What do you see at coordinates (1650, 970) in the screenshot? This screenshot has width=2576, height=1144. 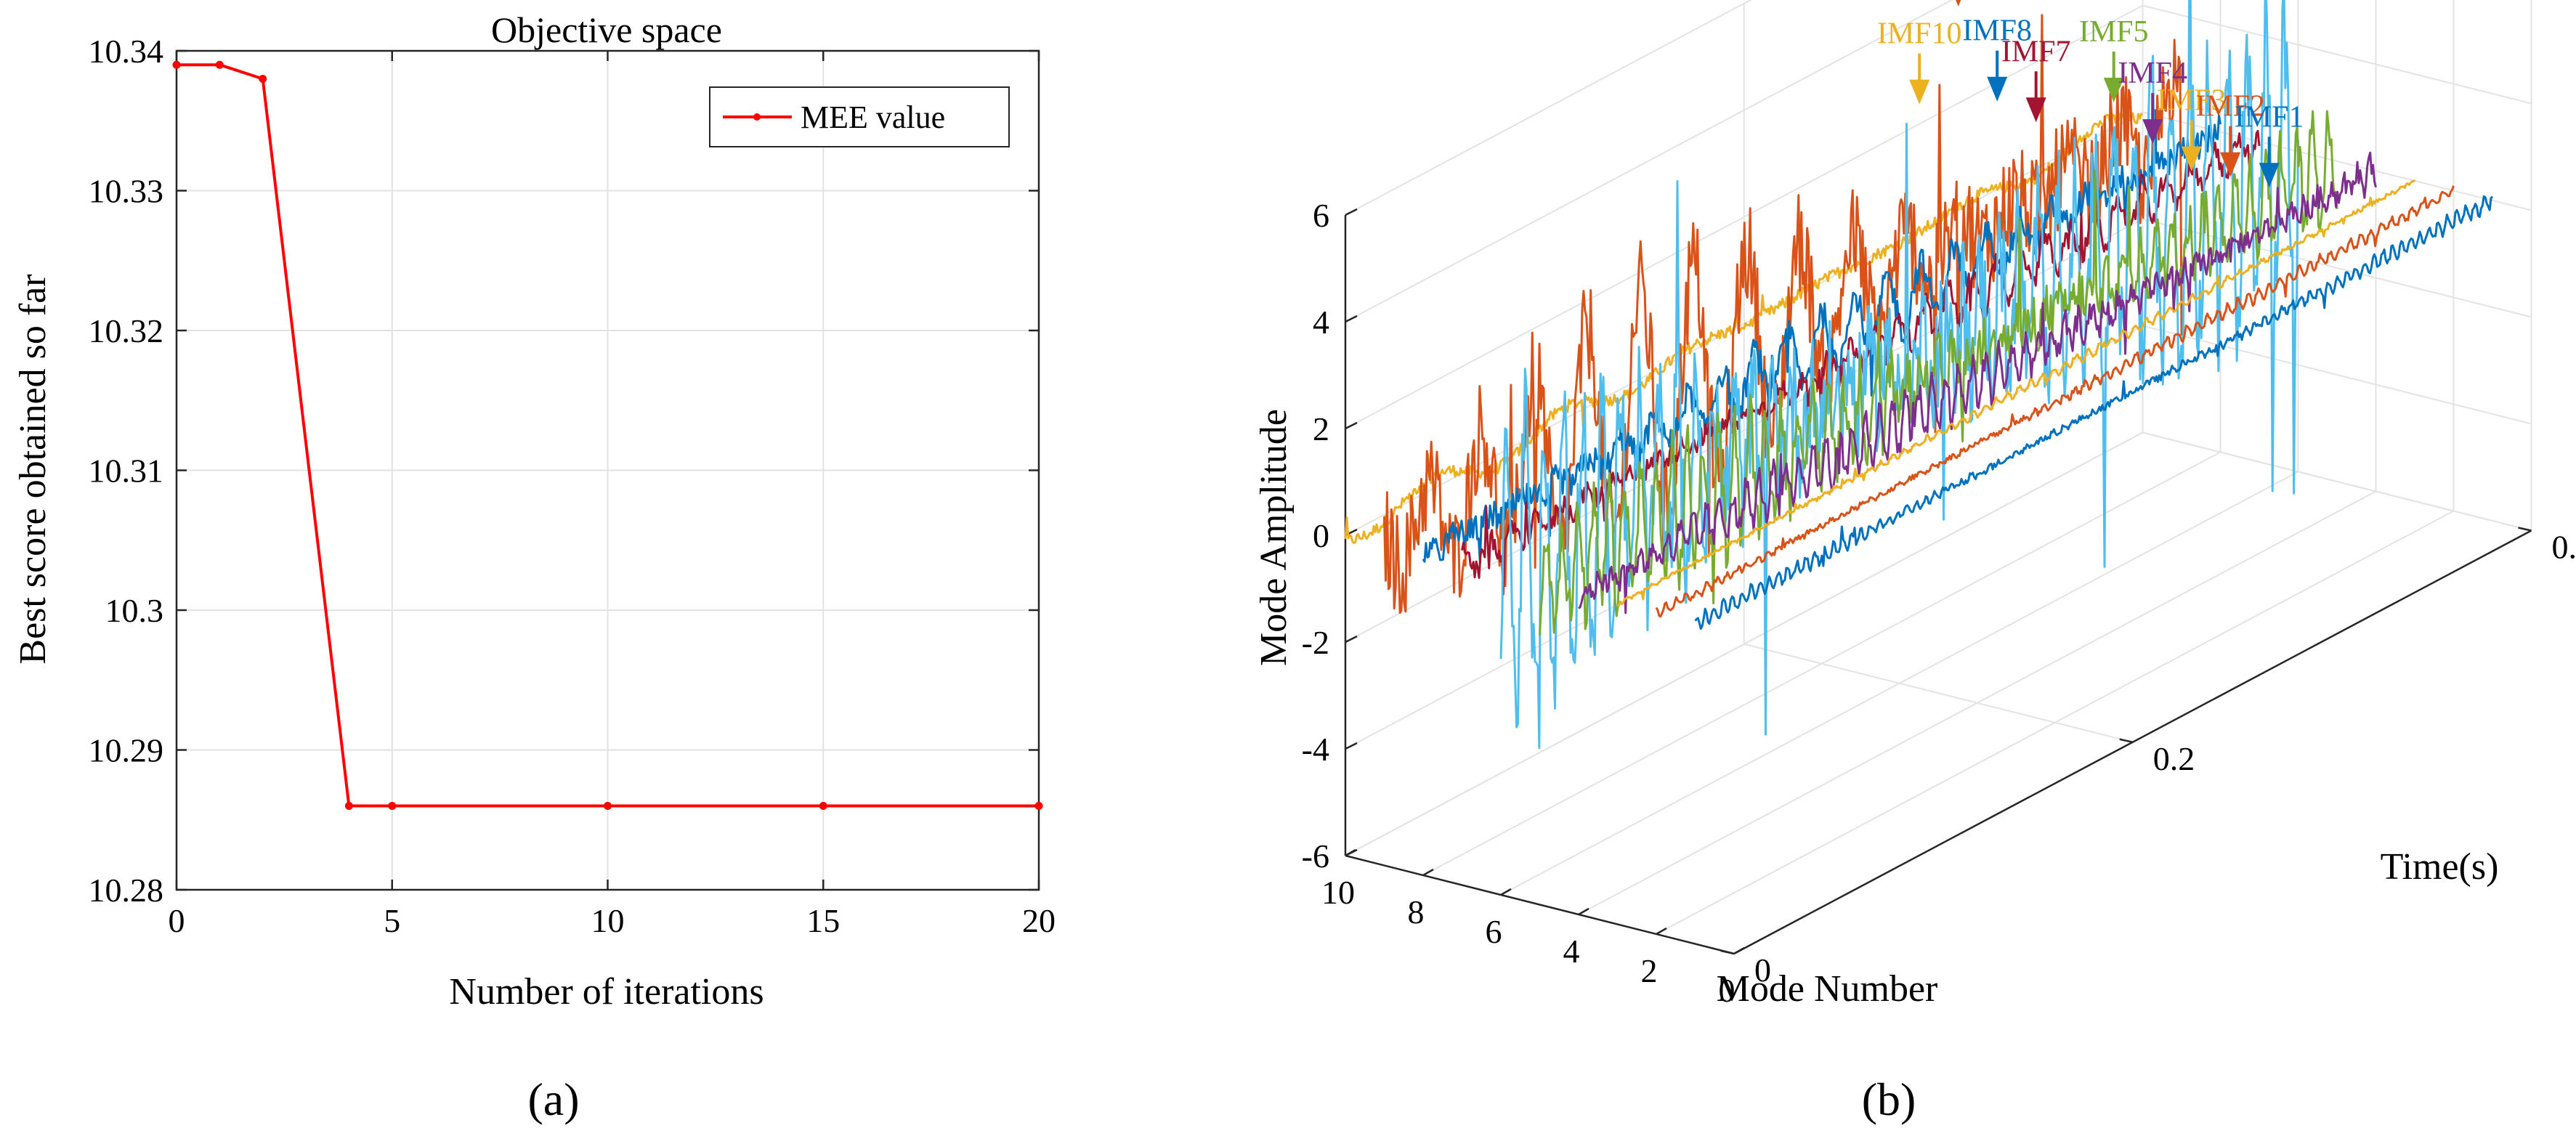 I see `b-xtick-label-4: 2` at bounding box center [1650, 970].